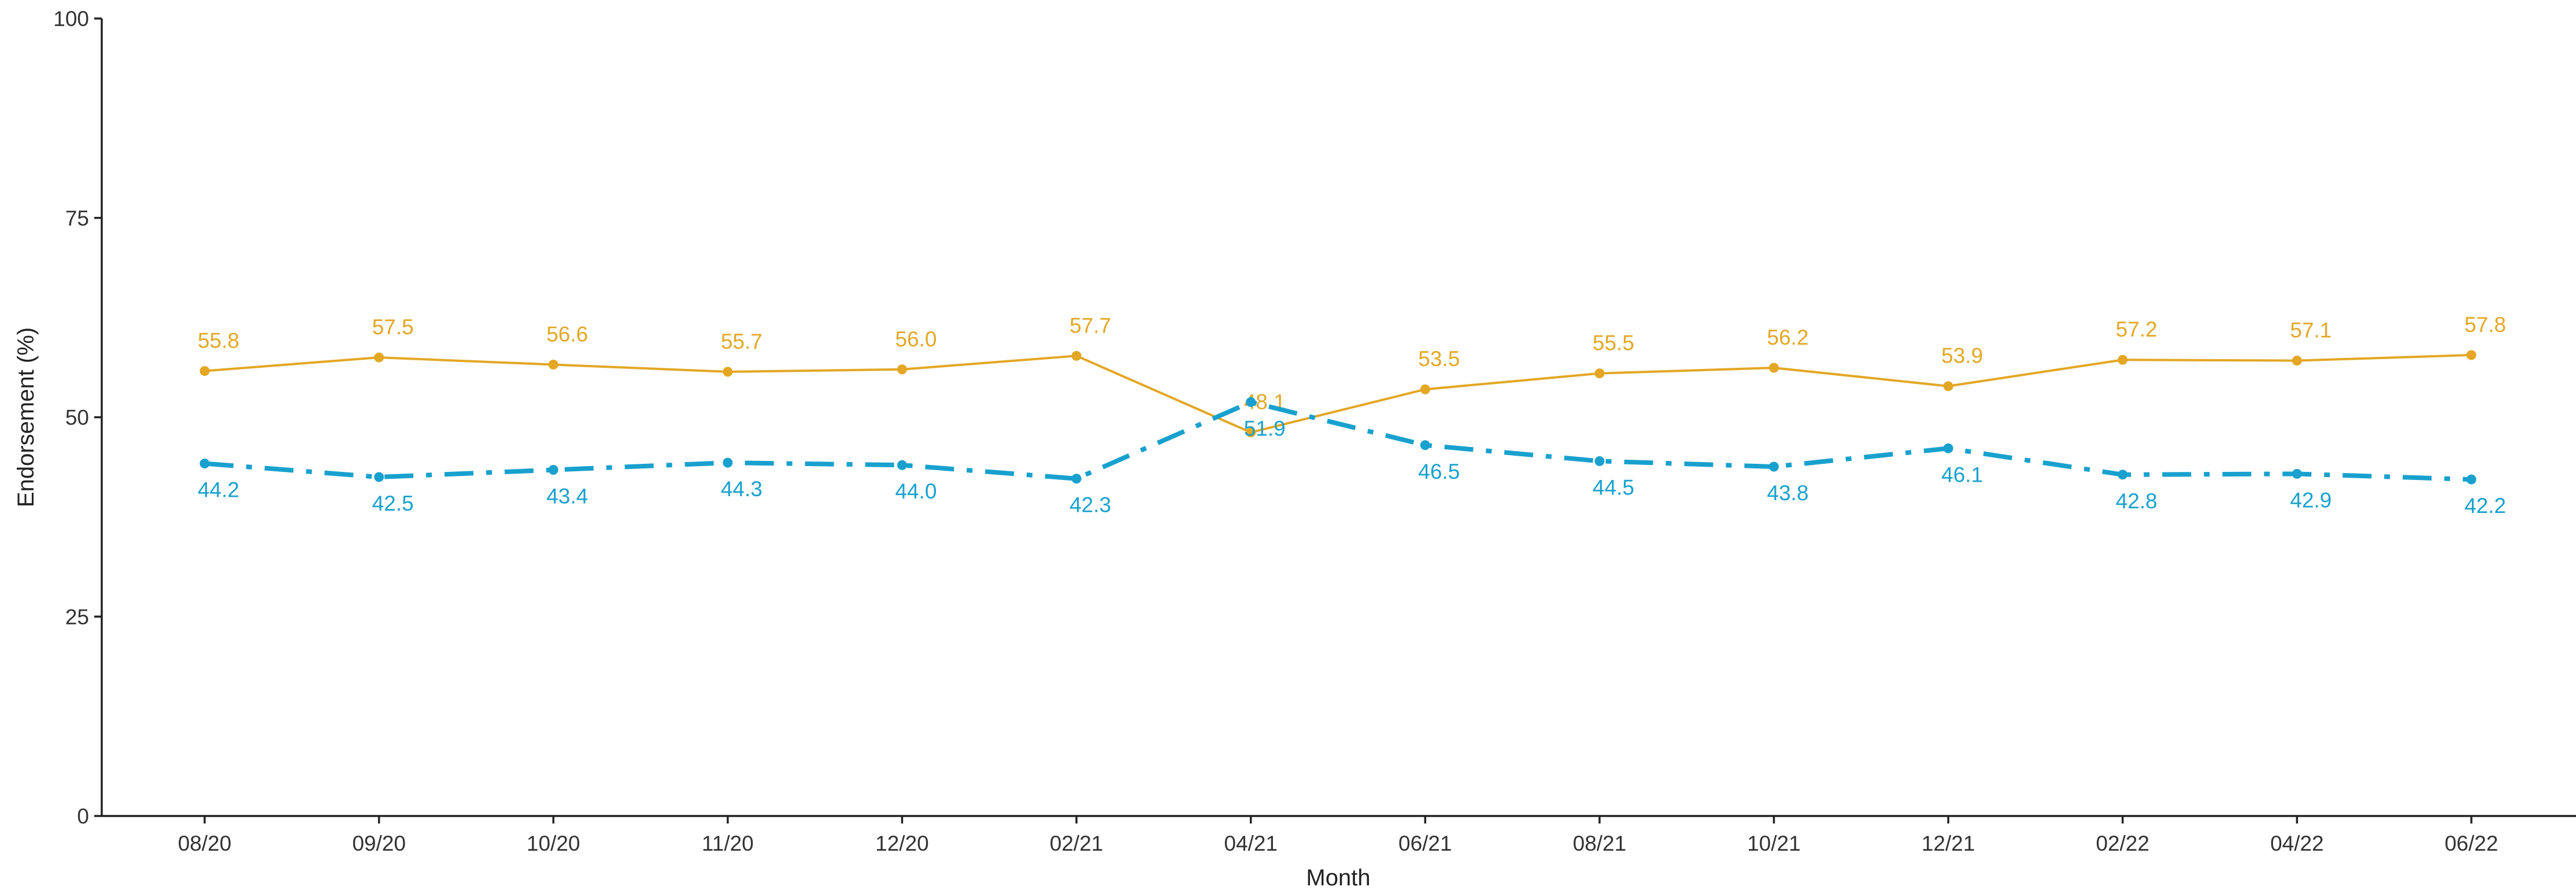 This screenshot has height=890, width=2576. I want to click on data-label: 57.1, so click(2310, 330).